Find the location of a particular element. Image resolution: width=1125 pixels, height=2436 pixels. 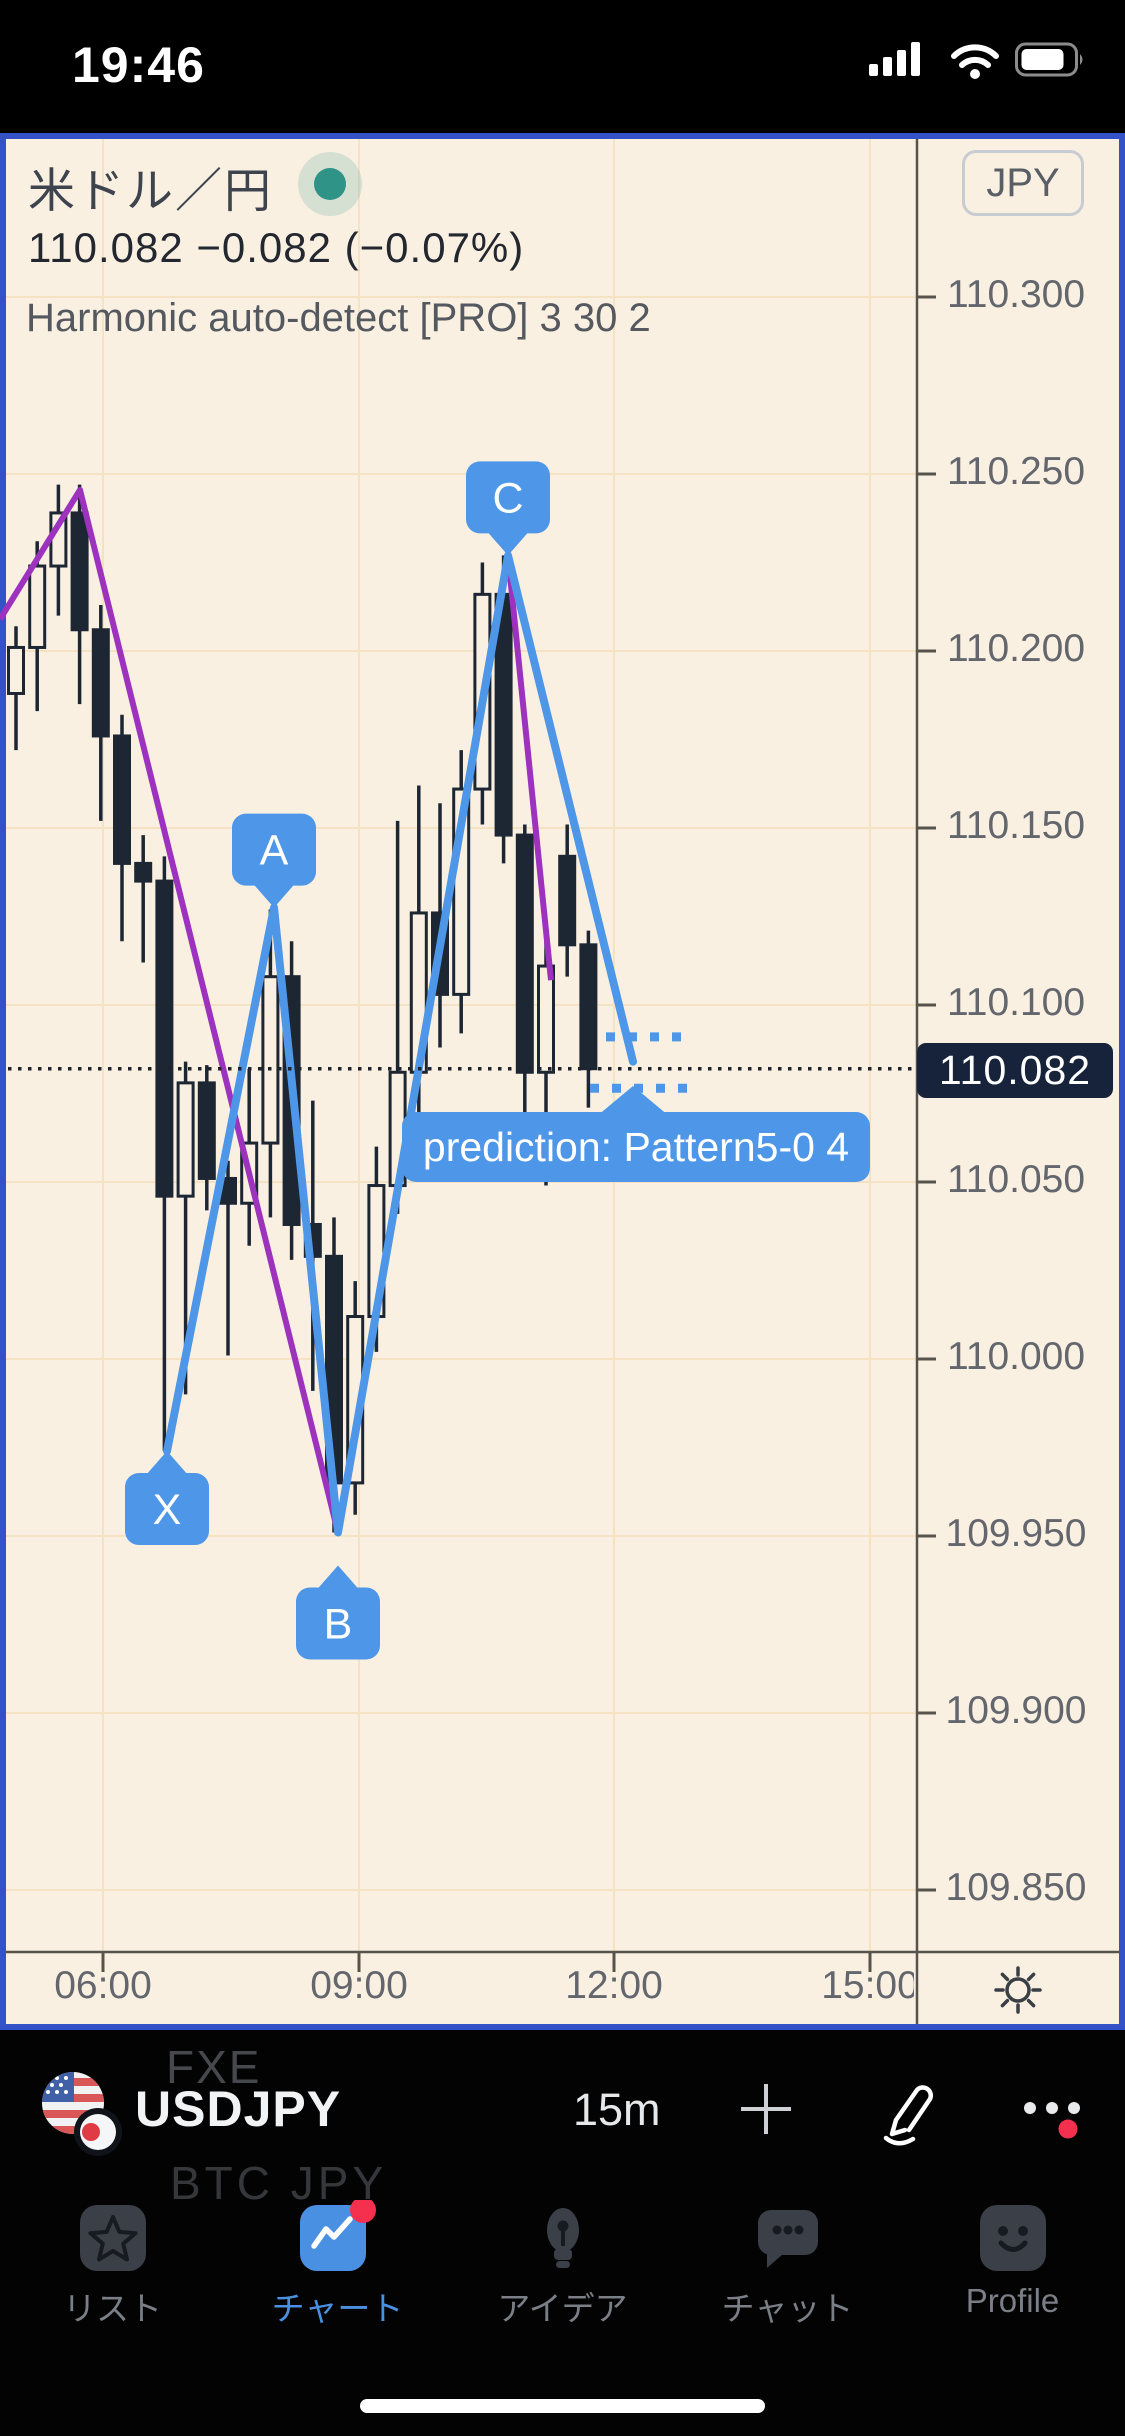

lightbulb-icon is located at coordinates (562, 2238).